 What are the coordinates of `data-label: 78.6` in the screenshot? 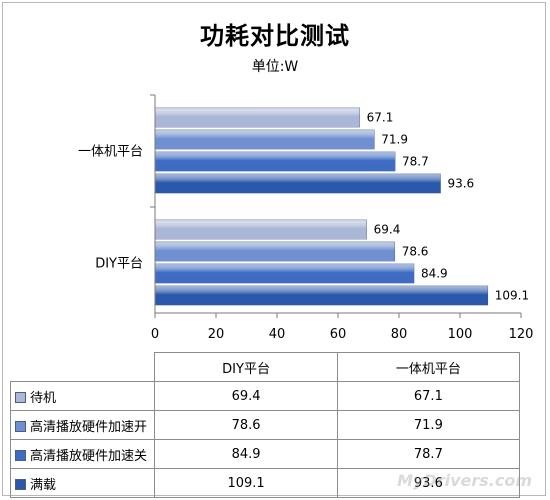 It's located at (415, 252).